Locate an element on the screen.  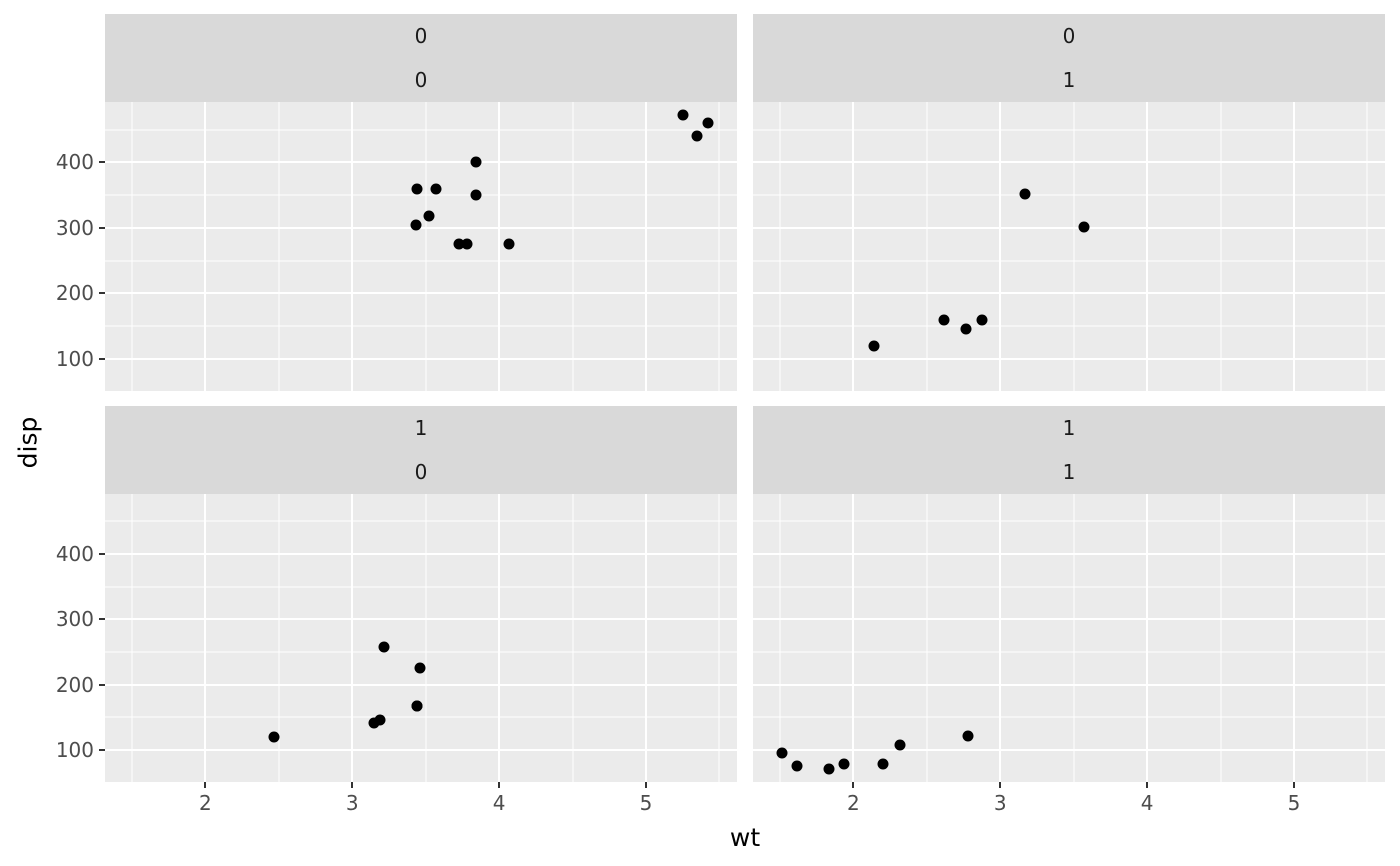
facet-strip-top: 0 is located at coordinates (1069, 36).